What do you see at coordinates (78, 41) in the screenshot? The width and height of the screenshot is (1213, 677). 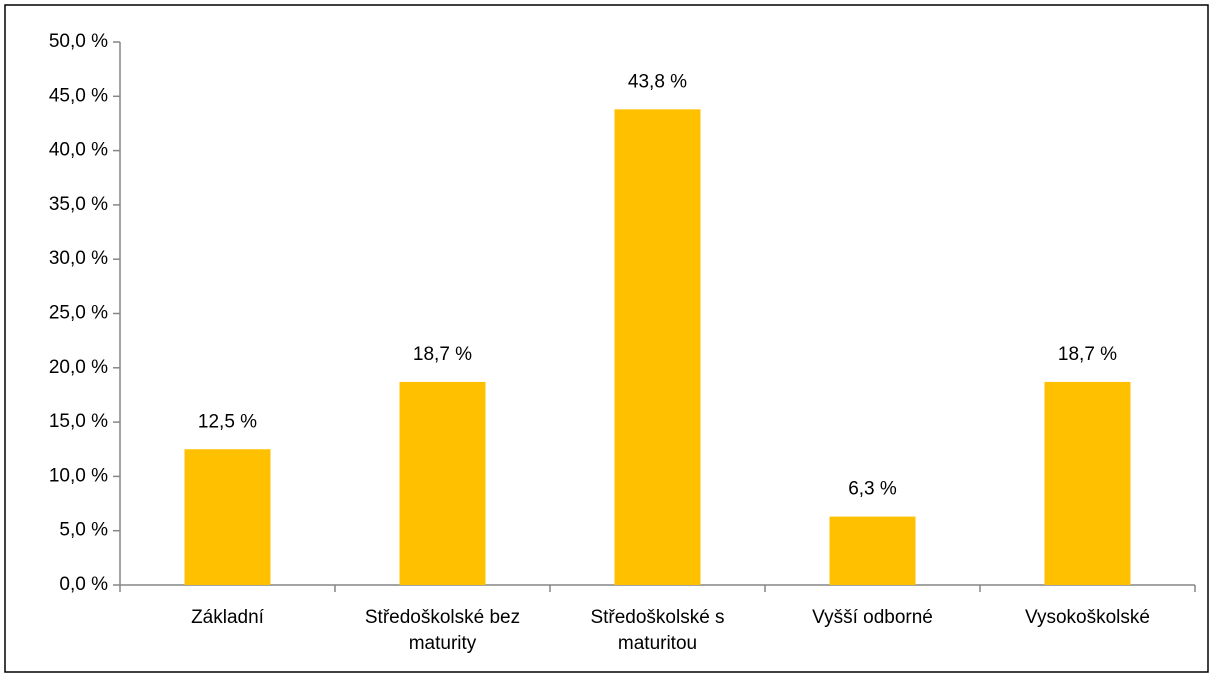 I see `y-tick-label: 50,0 %` at bounding box center [78, 41].